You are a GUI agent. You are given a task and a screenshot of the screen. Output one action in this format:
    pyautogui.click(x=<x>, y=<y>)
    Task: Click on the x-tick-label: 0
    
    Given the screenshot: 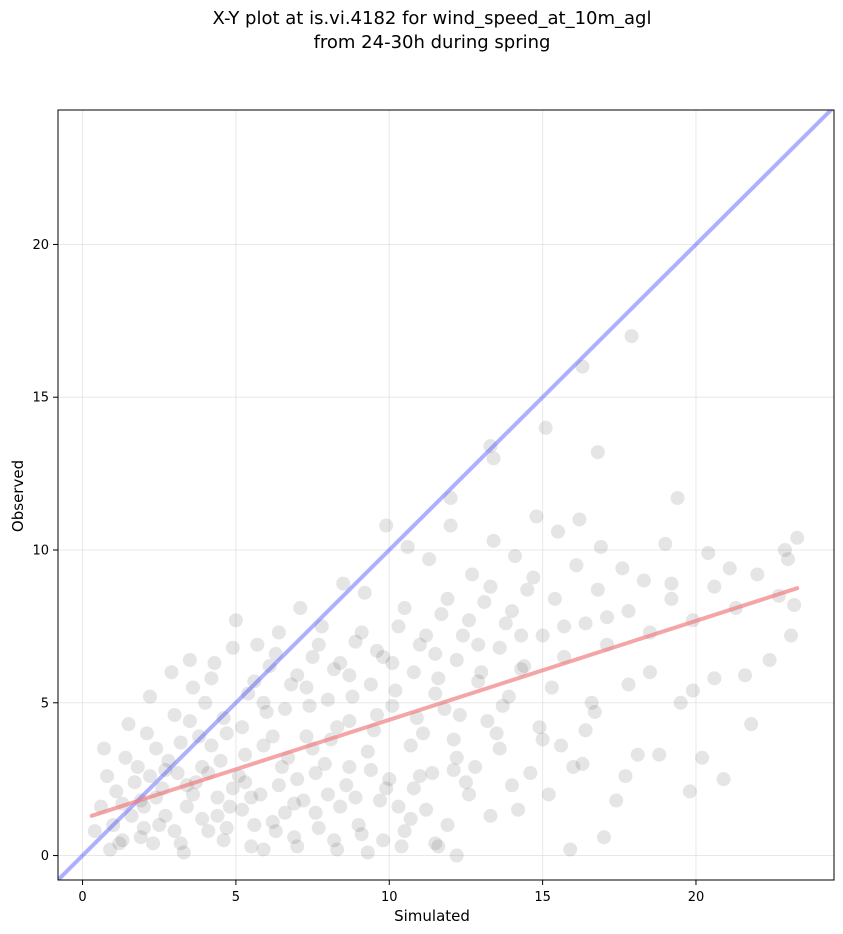 What is the action you would take?
    pyautogui.click(x=82, y=897)
    